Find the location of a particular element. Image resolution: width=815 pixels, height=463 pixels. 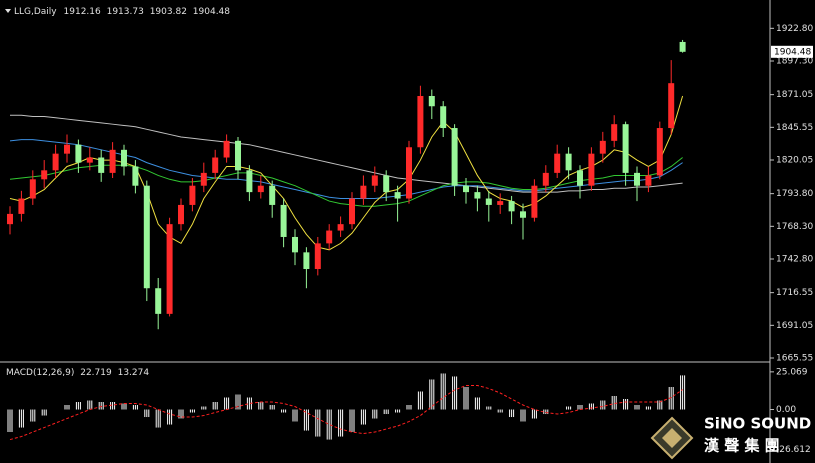

logo: SiNO SOUND 漢 聲 集 團 is located at coordinates (730, 437).